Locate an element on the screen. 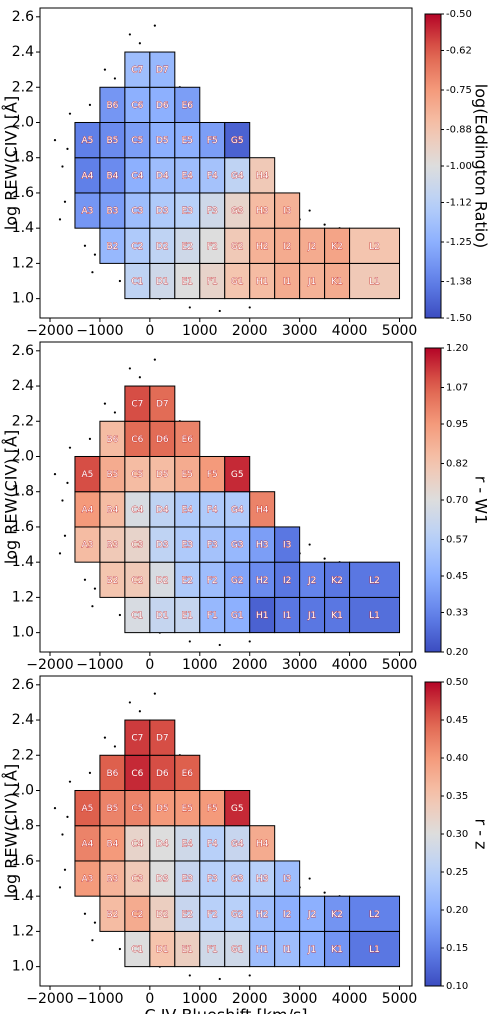 The image size is (489, 1018). colorbar-tick-label: 0.20 is located at coordinates (457, 910).